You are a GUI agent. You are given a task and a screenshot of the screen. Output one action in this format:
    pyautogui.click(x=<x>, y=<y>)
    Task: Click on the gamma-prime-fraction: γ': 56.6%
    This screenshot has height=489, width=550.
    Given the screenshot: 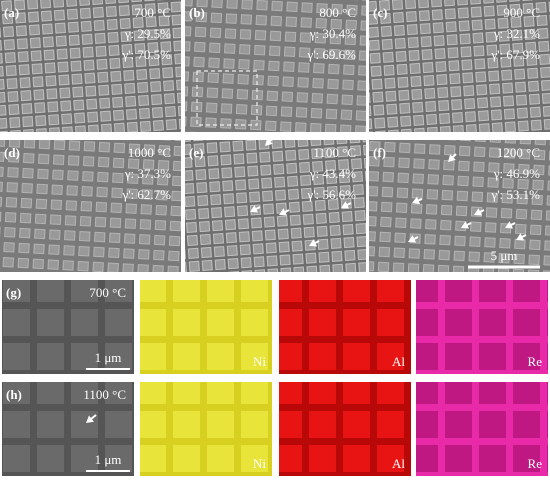 What is the action you would take?
    pyautogui.click(x=331, y=194)
    